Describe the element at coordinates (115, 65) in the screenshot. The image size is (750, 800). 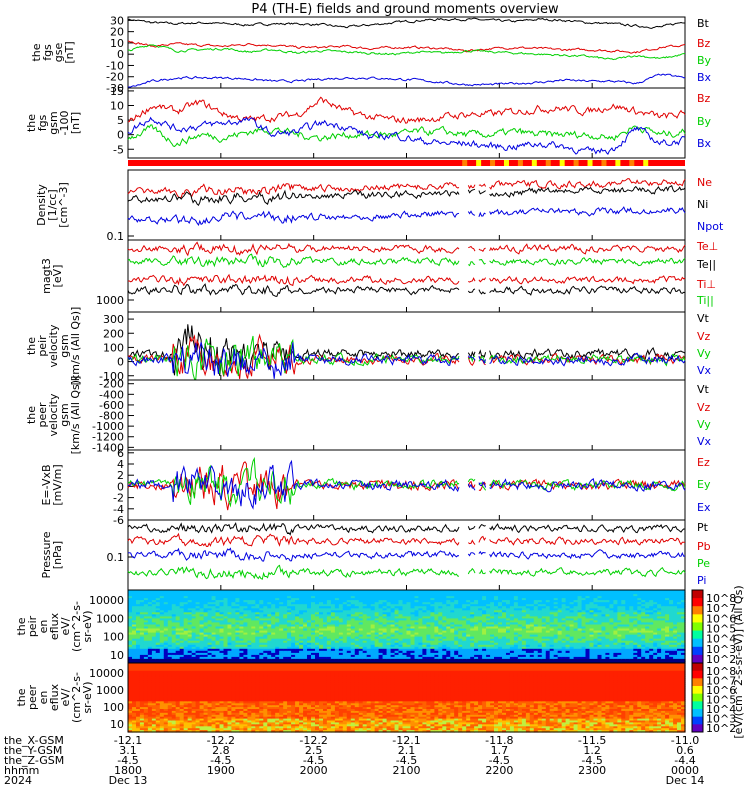
I see `y-tick-label: -10` at that location.